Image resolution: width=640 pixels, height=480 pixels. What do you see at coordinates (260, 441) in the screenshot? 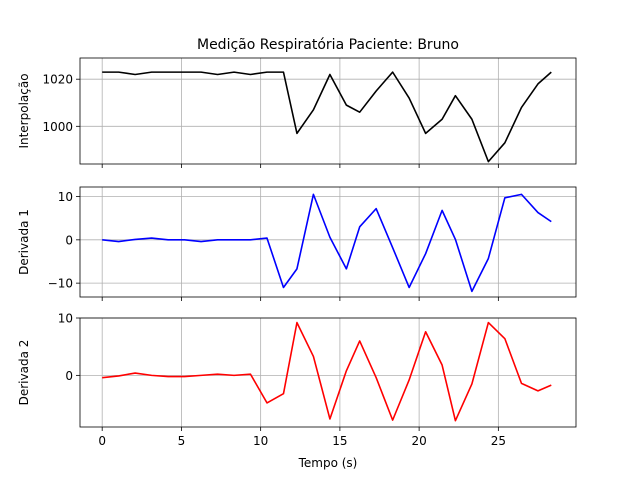
I see `x-tick-label: 10` at bounding box center [260, 441].